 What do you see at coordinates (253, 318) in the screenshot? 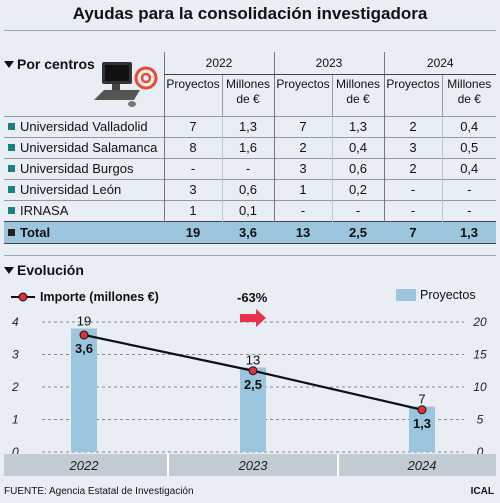
I see `trend-arrow-icon` at bounding box center [253, 318].